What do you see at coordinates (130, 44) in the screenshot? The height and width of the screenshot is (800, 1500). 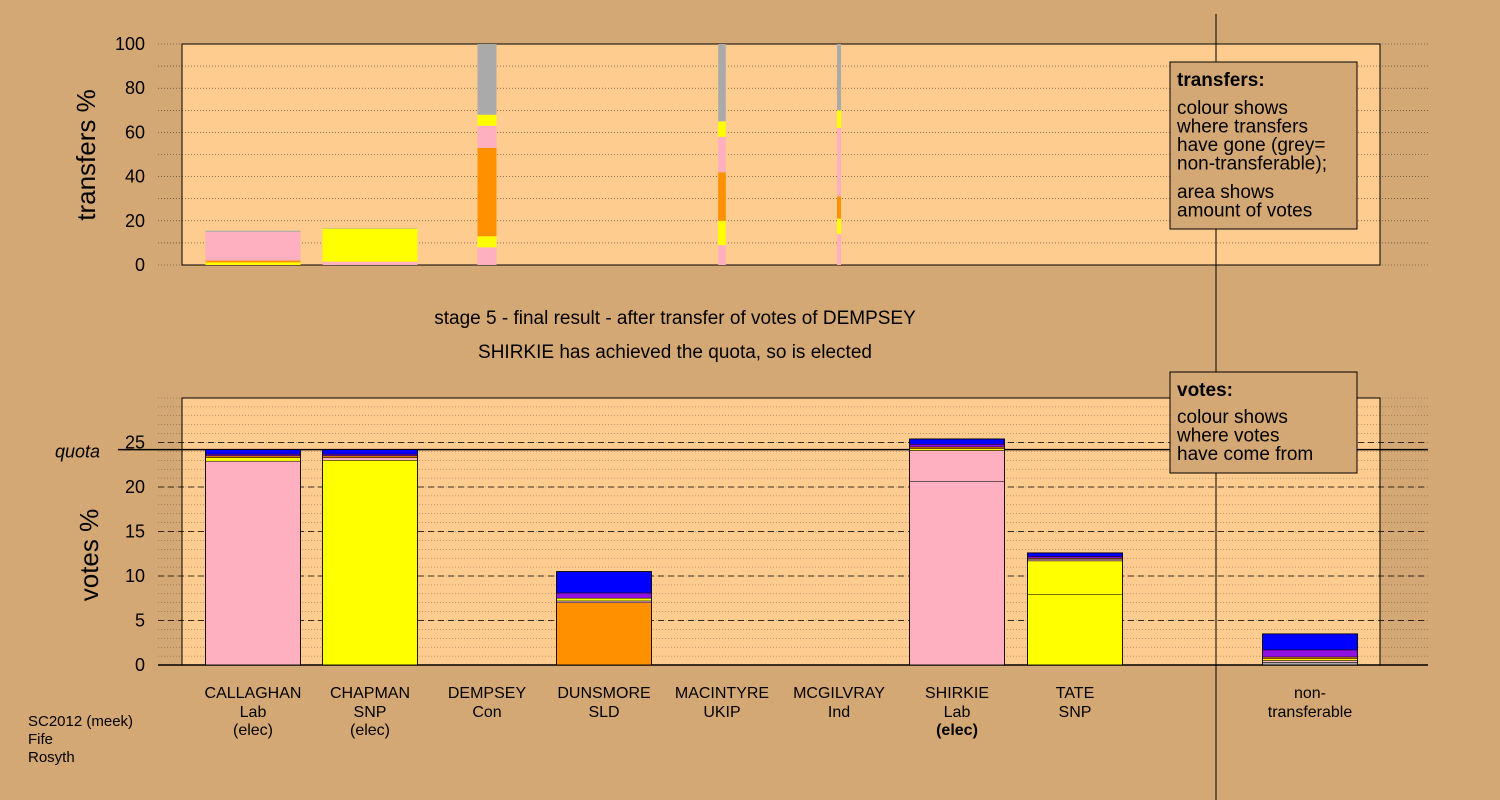 I see `transfers-tick-label: 100` at bounding box center [130, 44].